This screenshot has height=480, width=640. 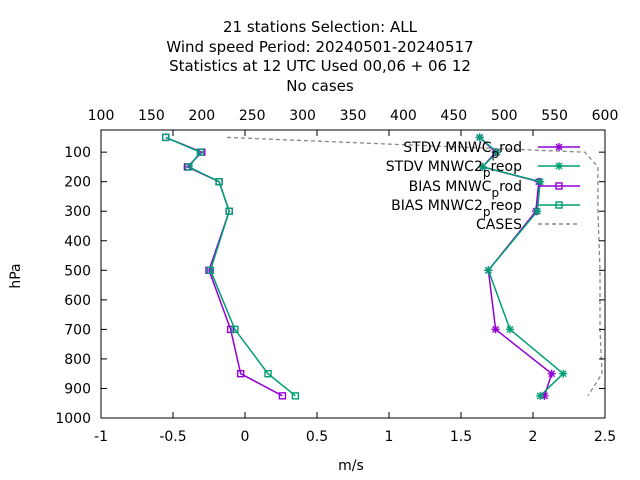 I want to click on x-tick-label: -0.5, so click(x=172, y=437).